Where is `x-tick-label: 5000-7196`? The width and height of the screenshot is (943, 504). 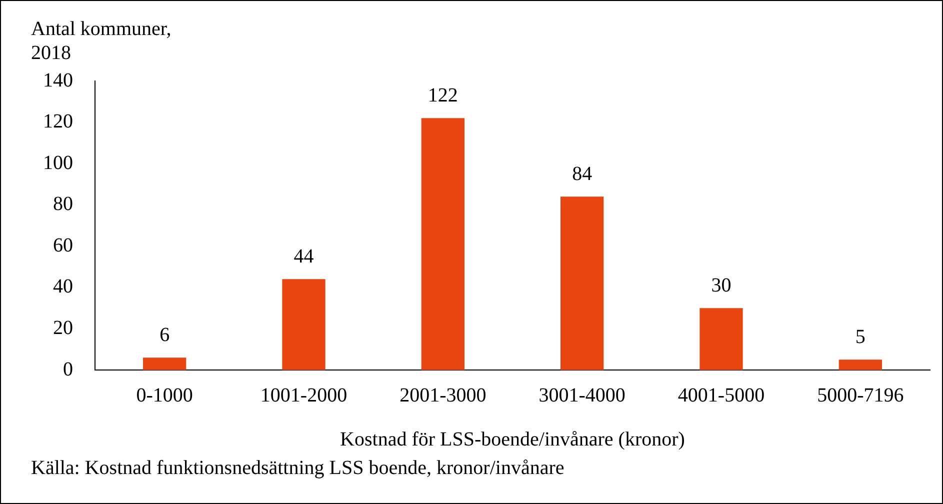
x-tick-label: 5000-7196 is located at coordinates (860, 395).